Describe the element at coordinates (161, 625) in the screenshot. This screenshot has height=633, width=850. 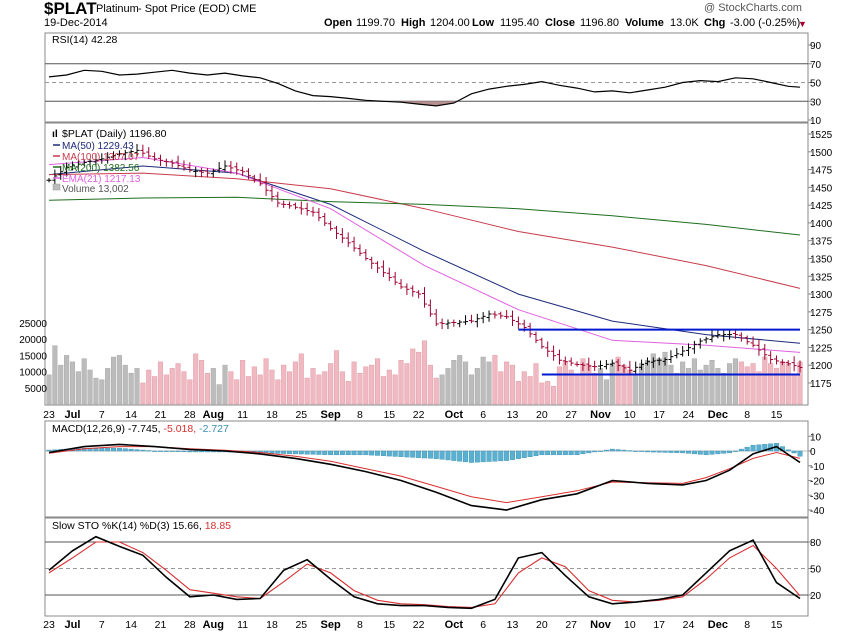
I see `x-axis-label-bottom: 21` at that location.